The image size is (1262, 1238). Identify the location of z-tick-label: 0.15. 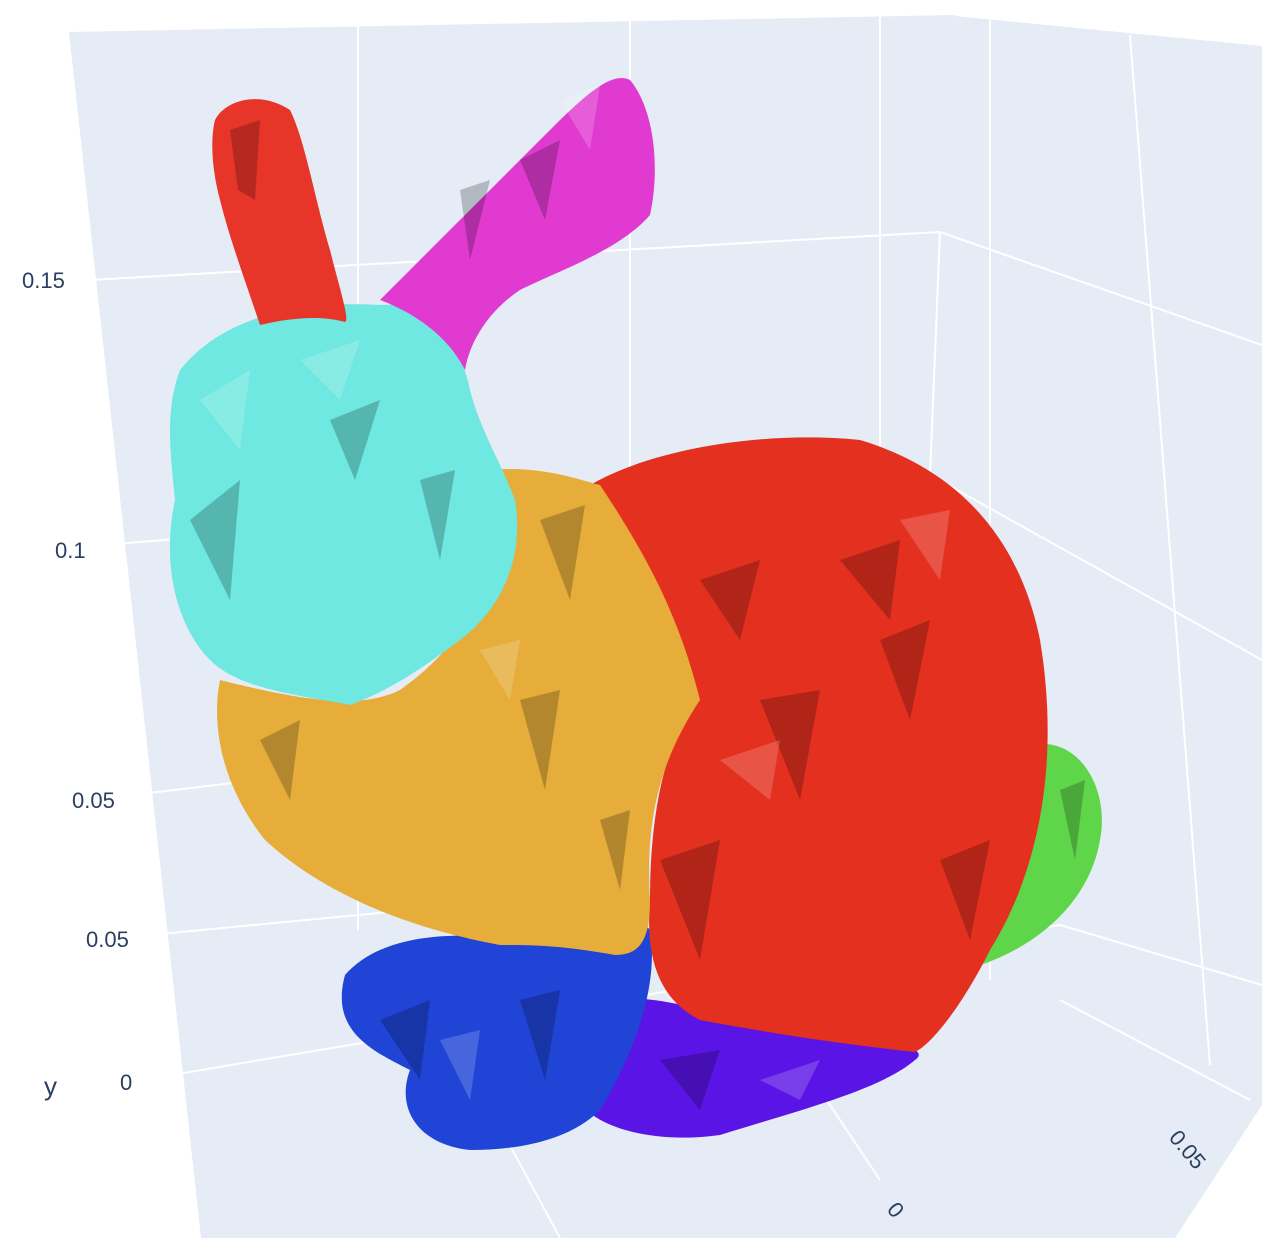
(43, 280).